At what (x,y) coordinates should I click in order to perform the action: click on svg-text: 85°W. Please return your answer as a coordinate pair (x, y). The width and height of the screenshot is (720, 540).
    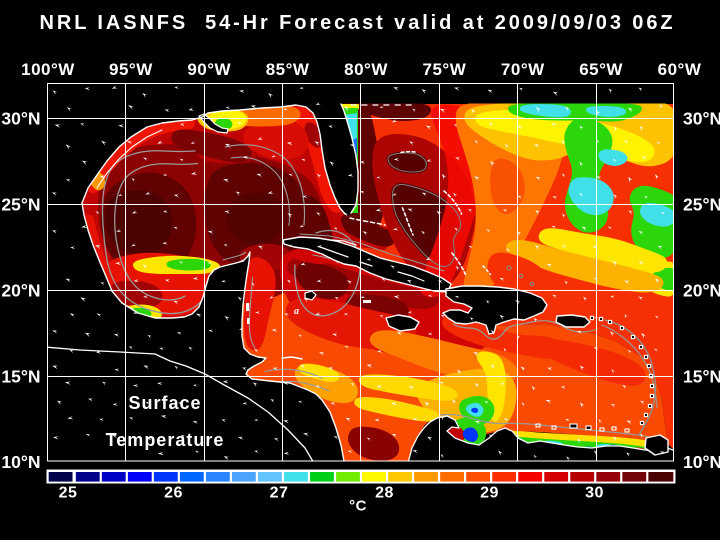
    Looking at the image, I should click on (288, 69).